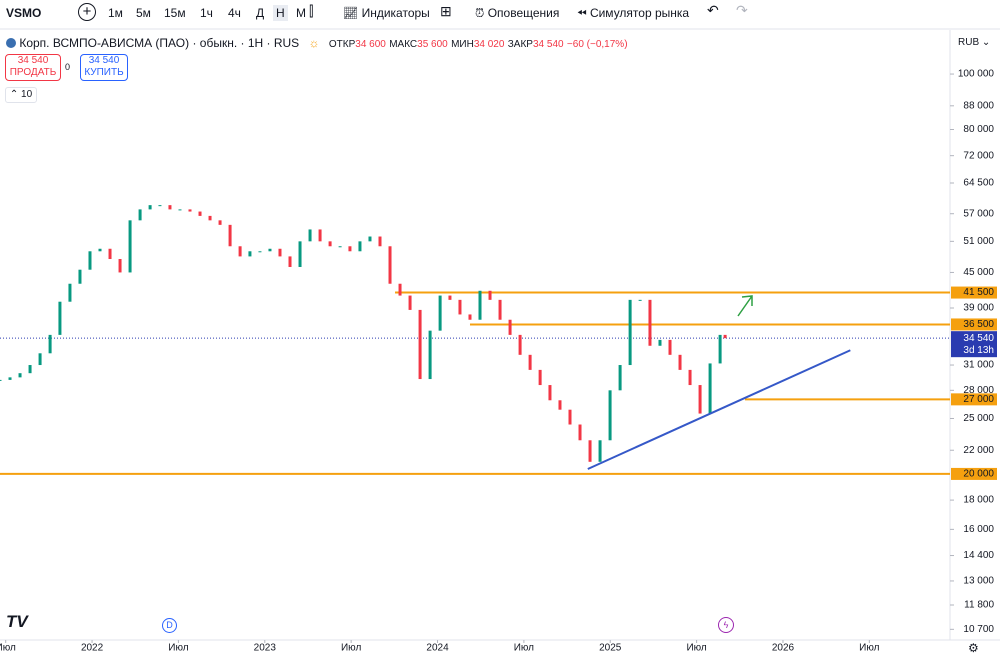 This screenshot has width=1000, height=658. What do you see at coordinates (175, 13) in the screenshot?
I see `interval-button: 15м` at bounding box center [175, 13].